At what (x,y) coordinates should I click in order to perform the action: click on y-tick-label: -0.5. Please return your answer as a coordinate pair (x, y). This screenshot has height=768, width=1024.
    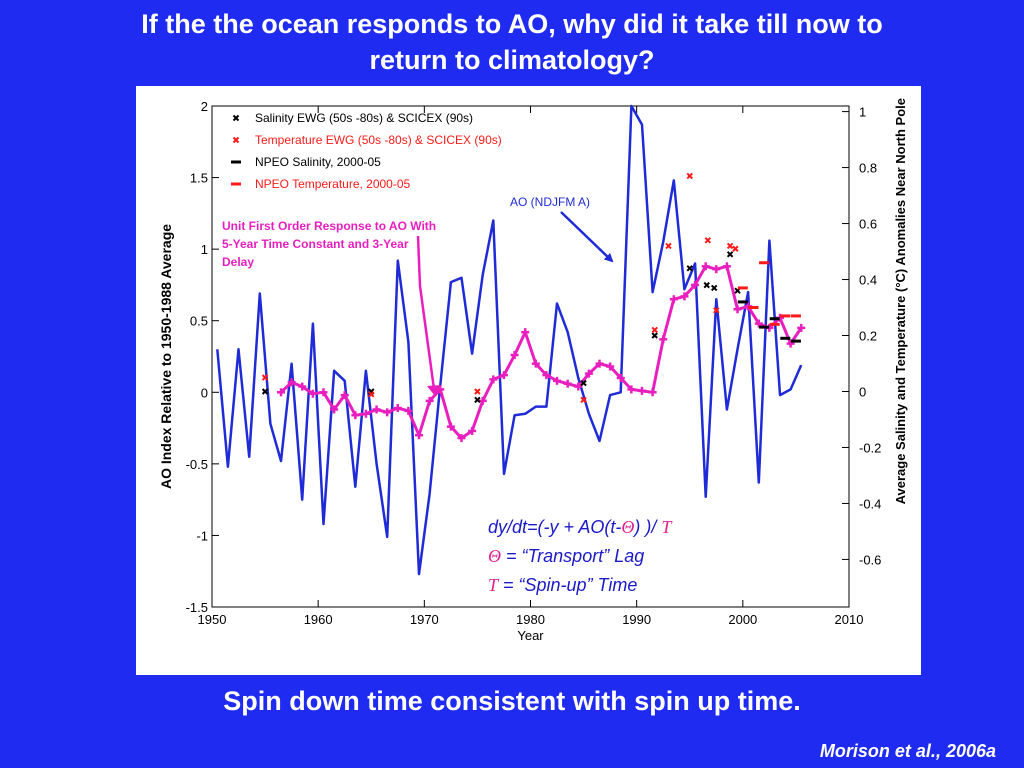
    Looking at the image, I should click on (197, 464).